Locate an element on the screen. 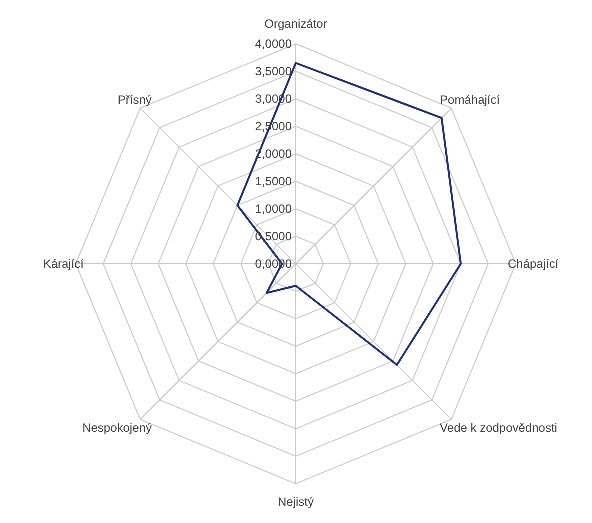  y-tick-label: 3,5000 is located at coordinates (273, 71).